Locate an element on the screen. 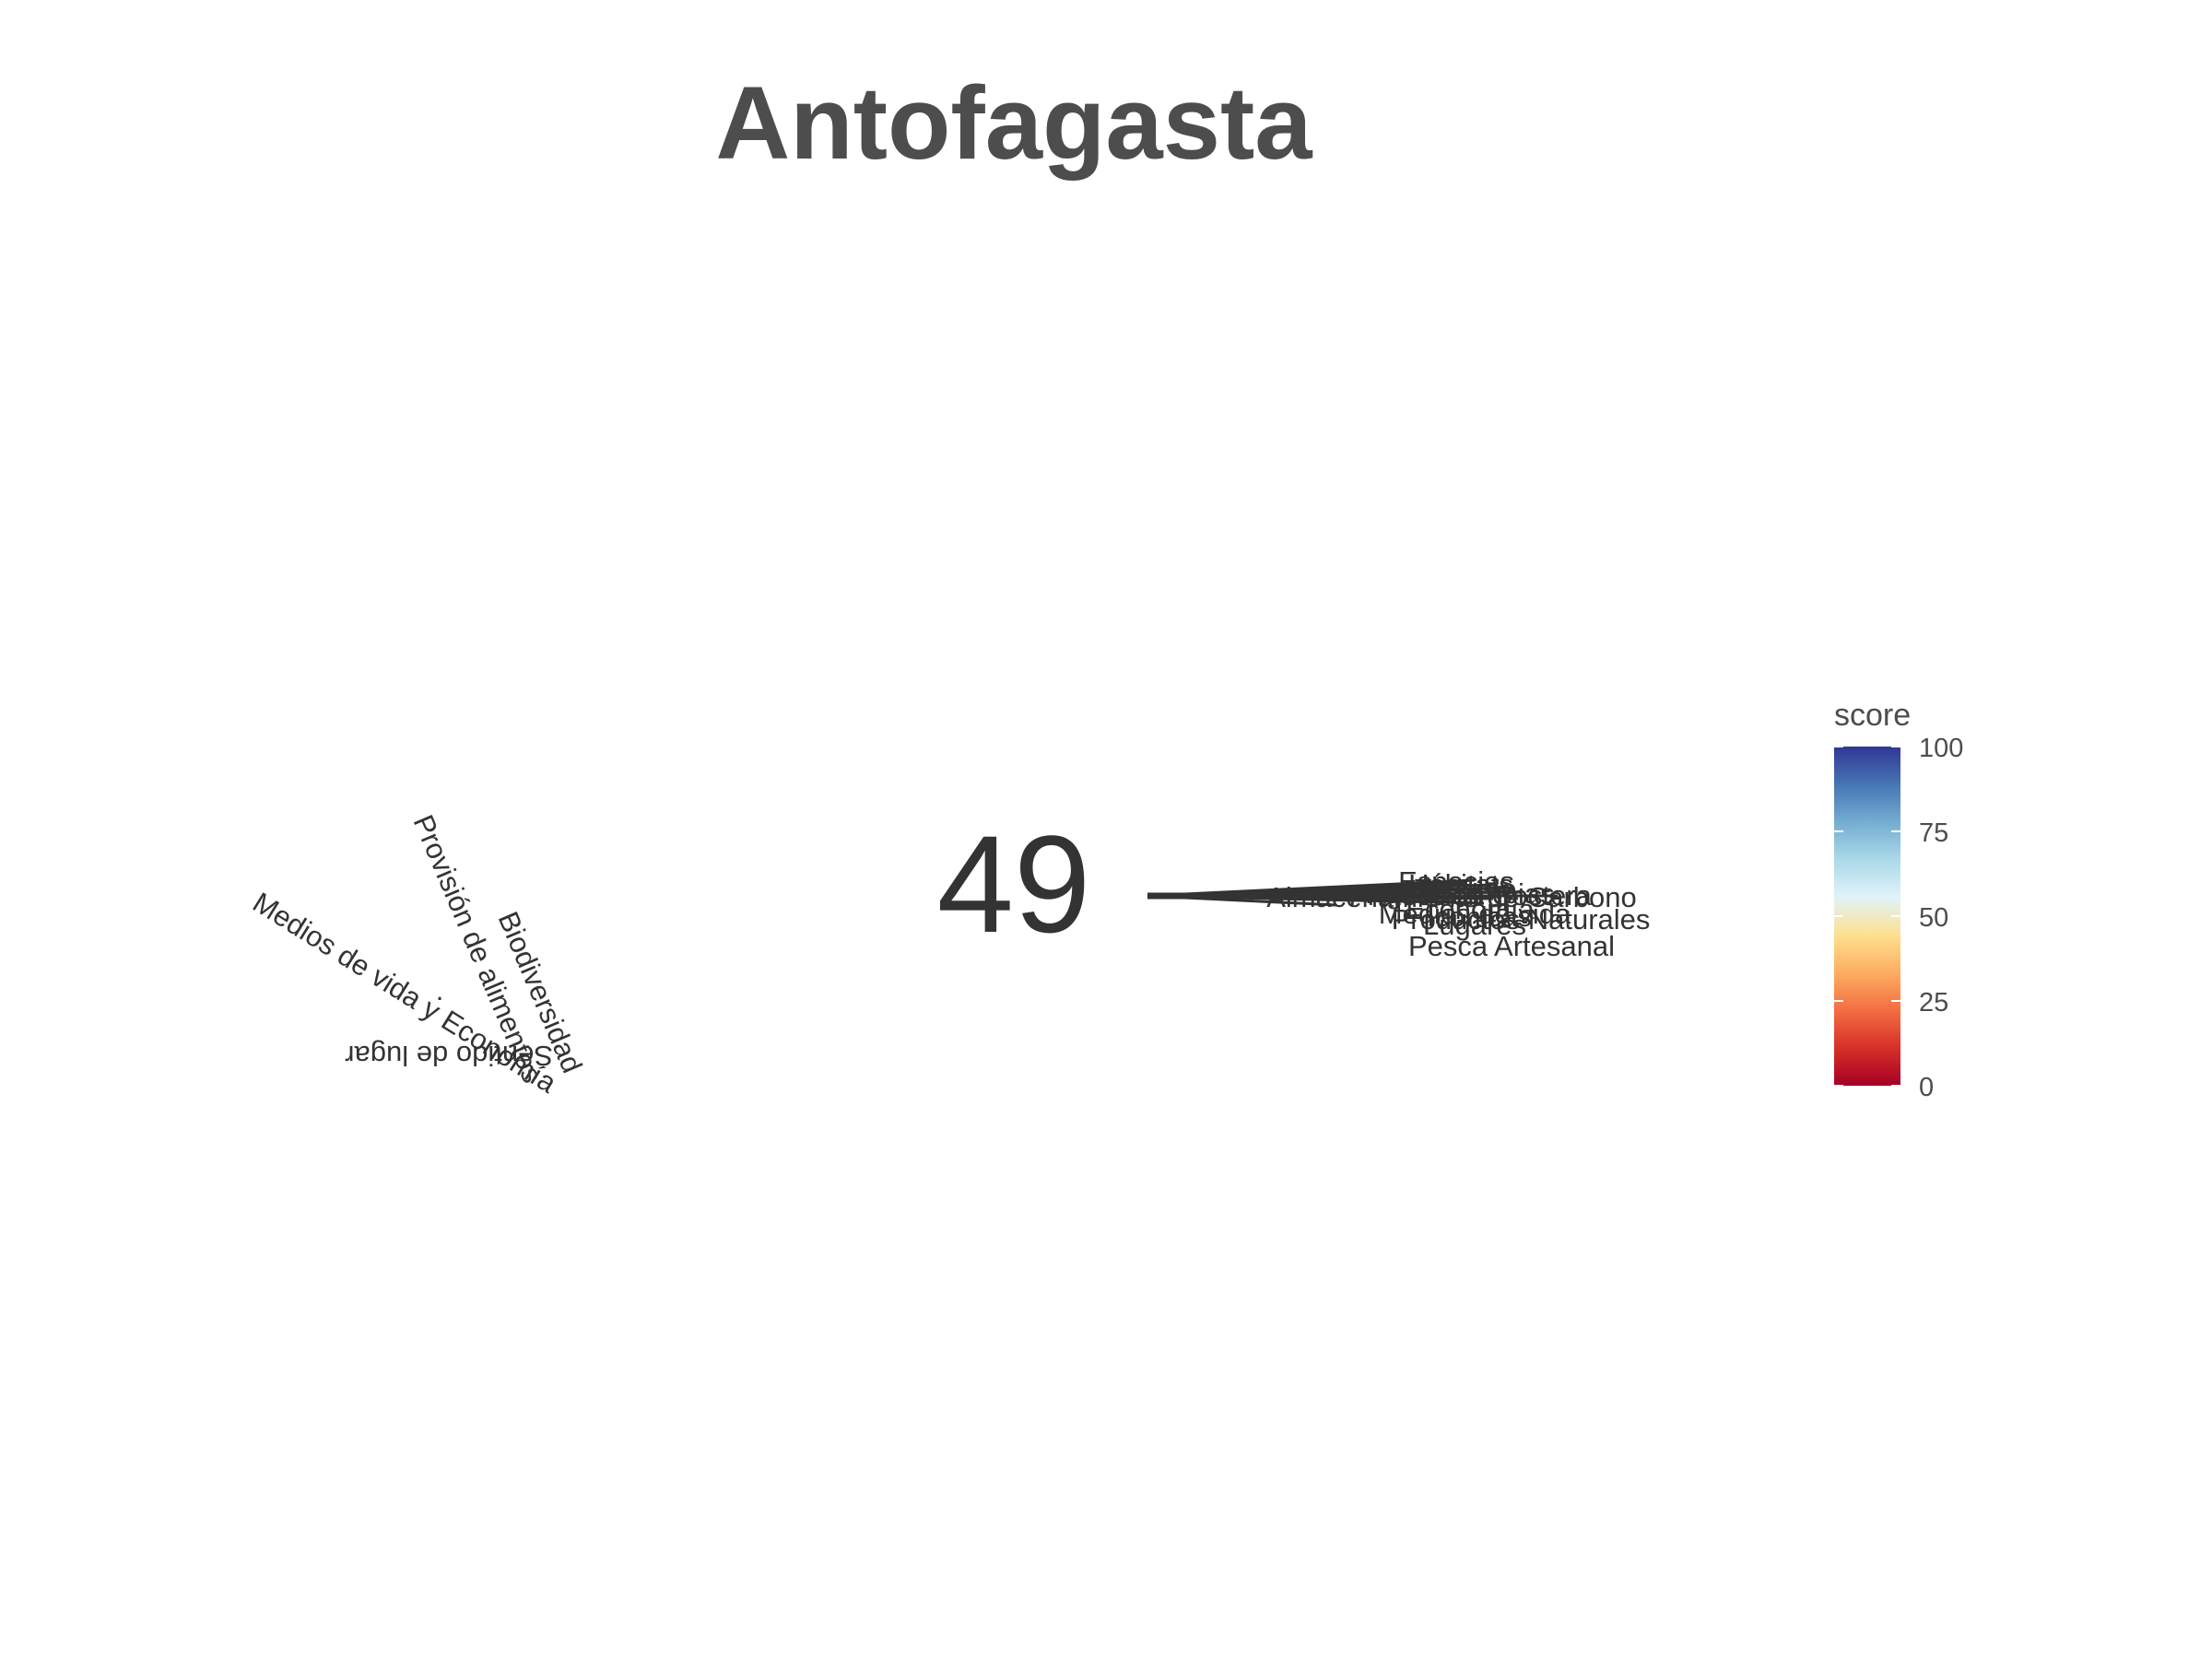 This screenshot has height=1659, width=2212. goal-label: Aguas Limpias is located at coordinates (1460, 893).